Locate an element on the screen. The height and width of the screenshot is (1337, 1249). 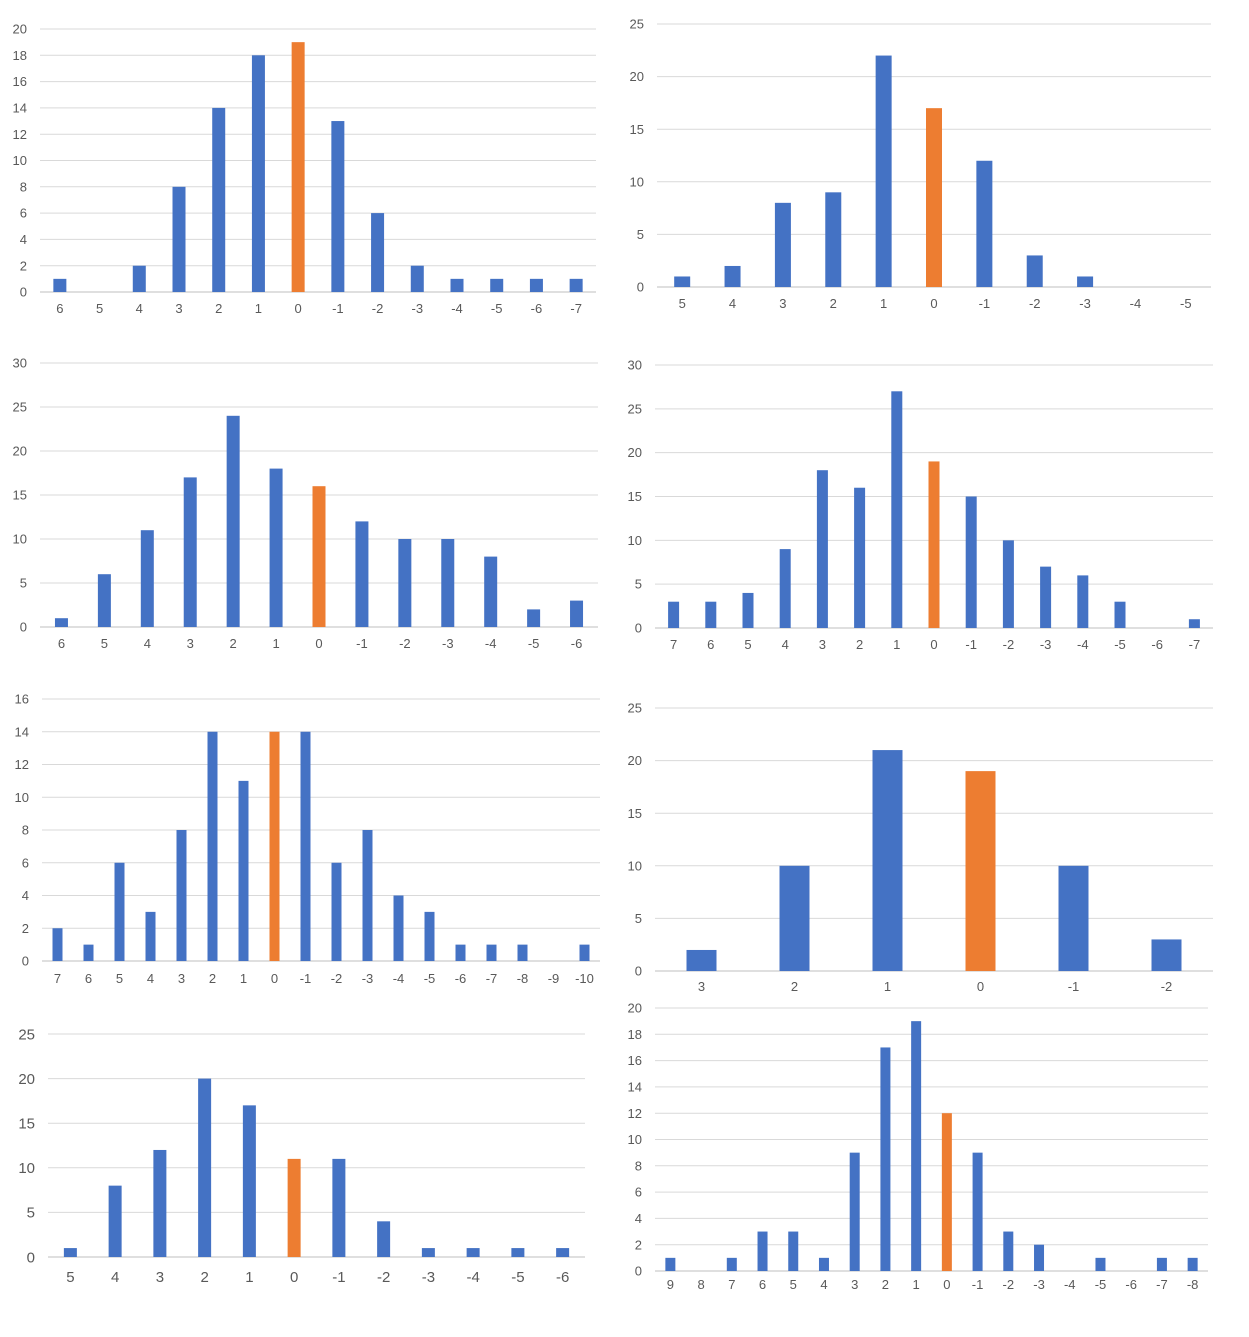
x-tick-label: -4 is located at coordinates (457, 308).